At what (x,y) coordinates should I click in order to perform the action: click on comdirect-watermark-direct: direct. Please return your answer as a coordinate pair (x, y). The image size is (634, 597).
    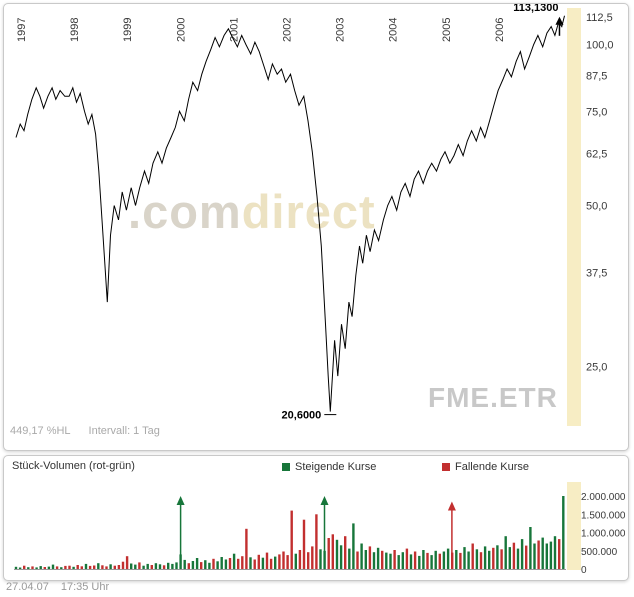
    Looking at the image, I should click on (308, 211).